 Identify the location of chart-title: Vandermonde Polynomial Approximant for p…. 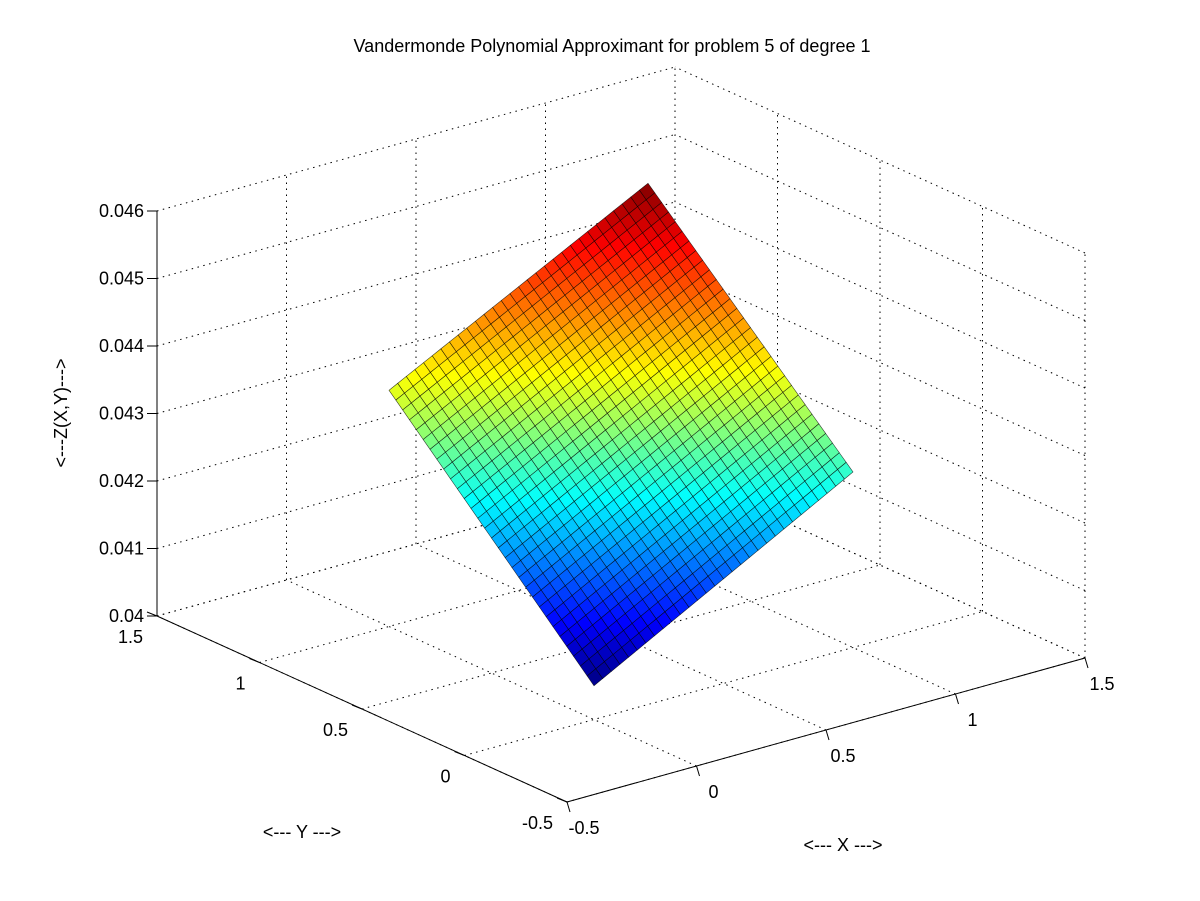
(612, 46).